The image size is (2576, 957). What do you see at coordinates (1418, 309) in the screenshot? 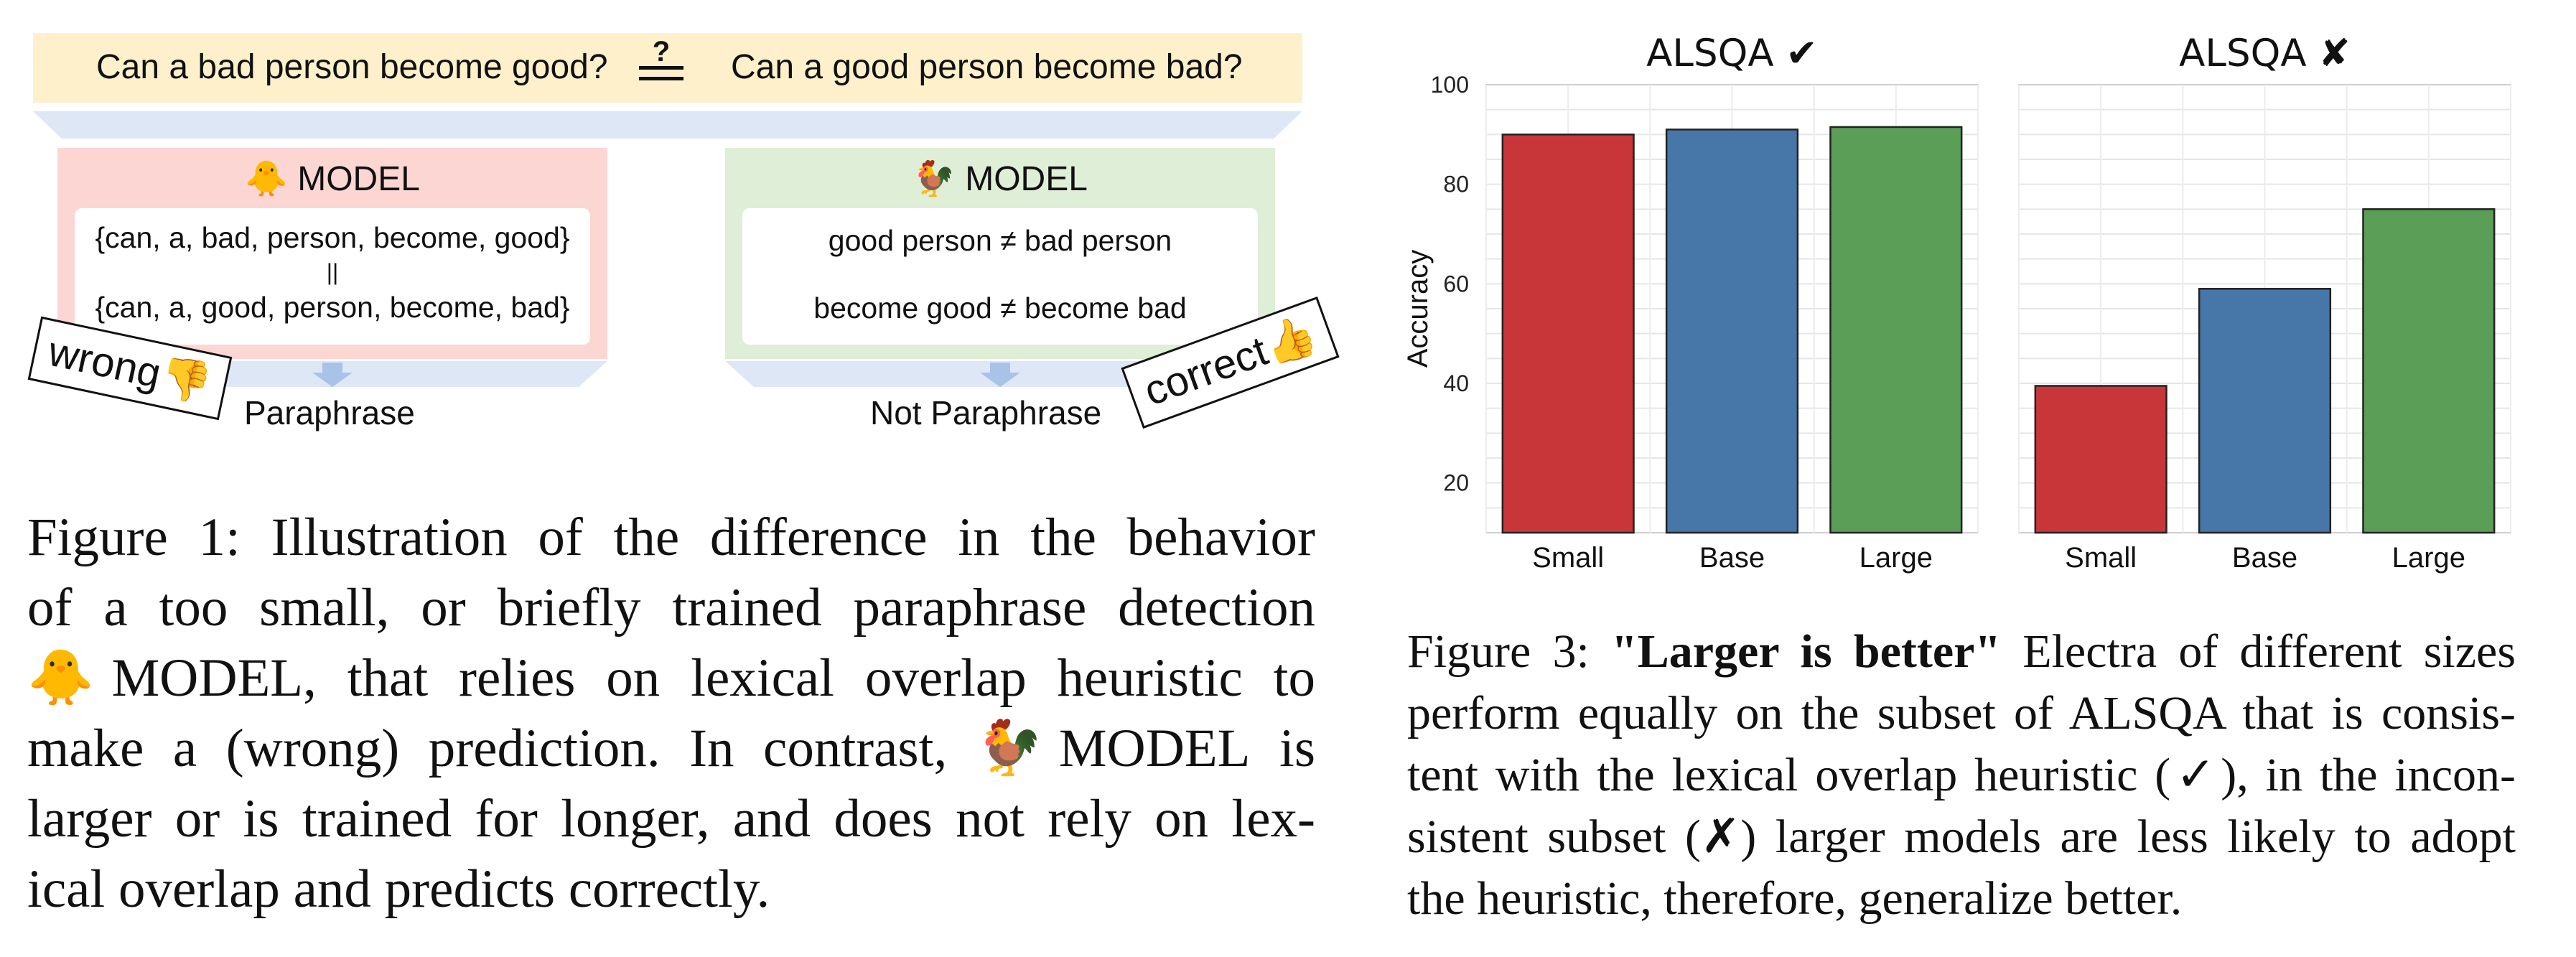
I see `y-axis-label: Accuracy` at bounding box center [1418, 309].